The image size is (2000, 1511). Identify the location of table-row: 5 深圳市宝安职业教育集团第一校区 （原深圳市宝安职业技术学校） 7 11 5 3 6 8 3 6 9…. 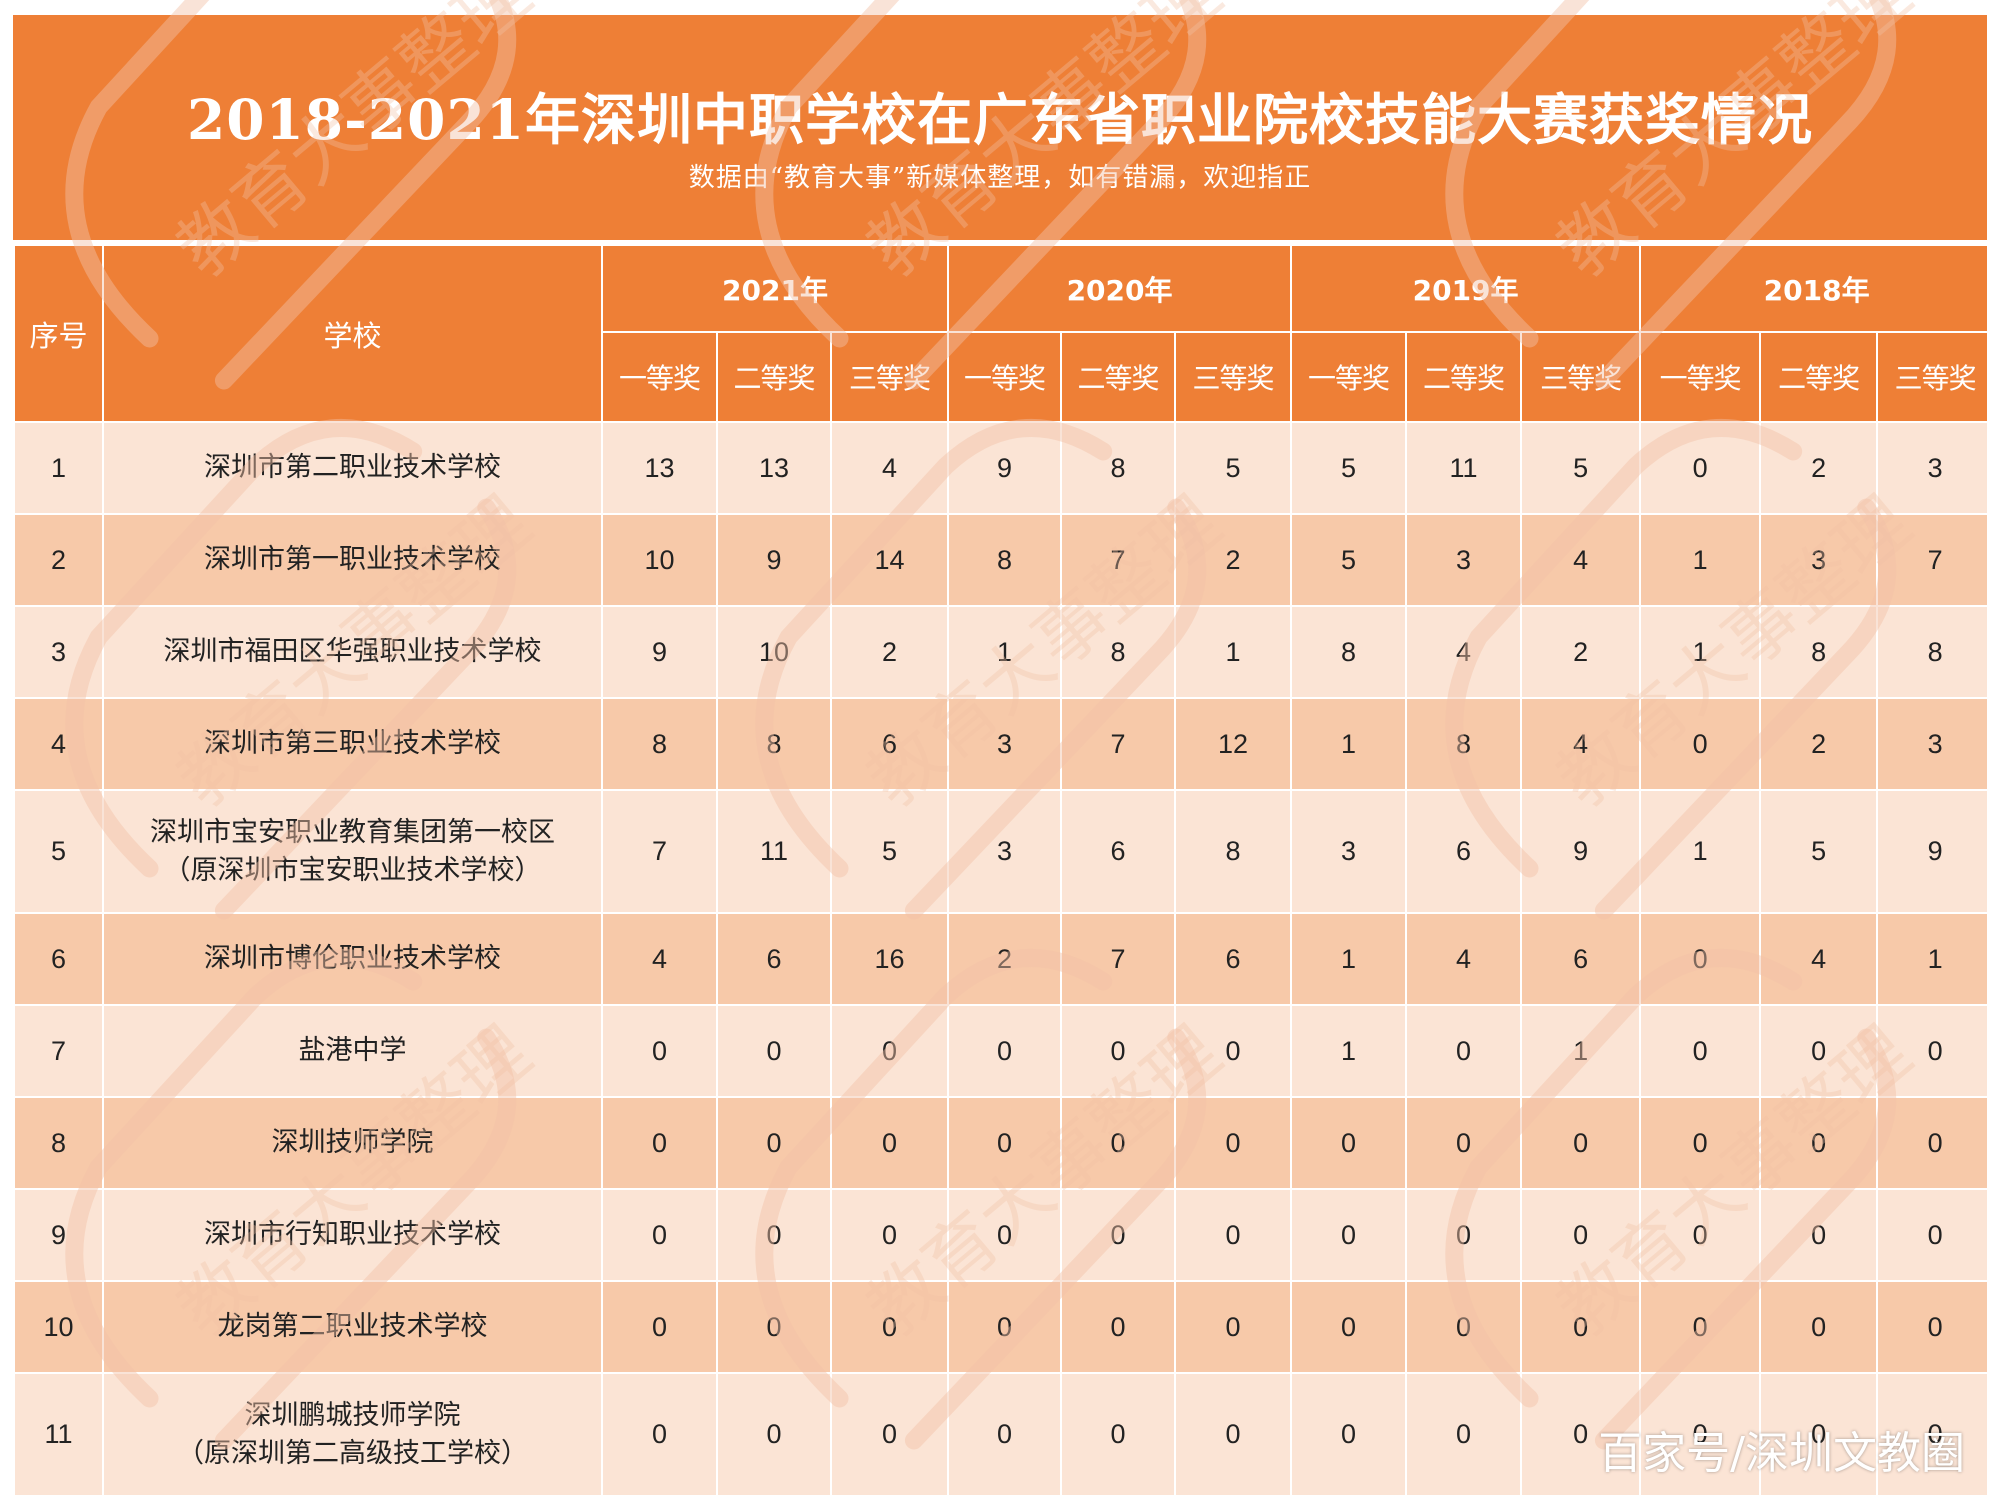
(1000, 851).